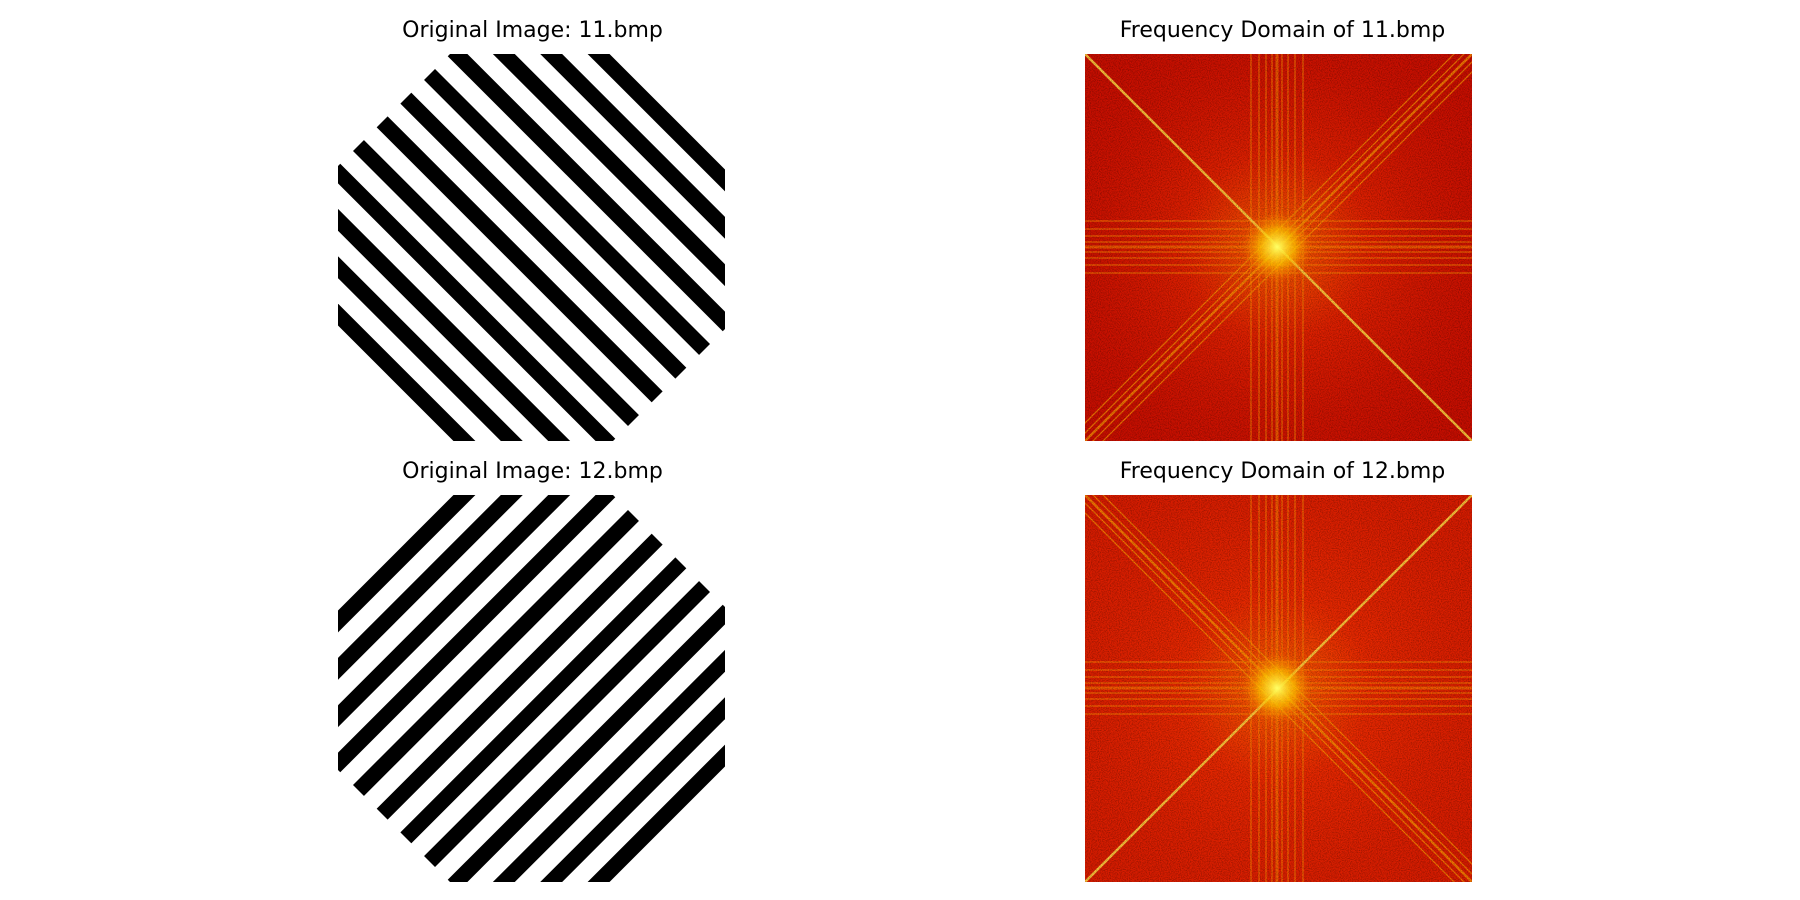  What do you see at coordinates (532, 471) in the screenshot?
I see `panel-title: Original Image: 12.bmp` at bounding box center [532, 471].